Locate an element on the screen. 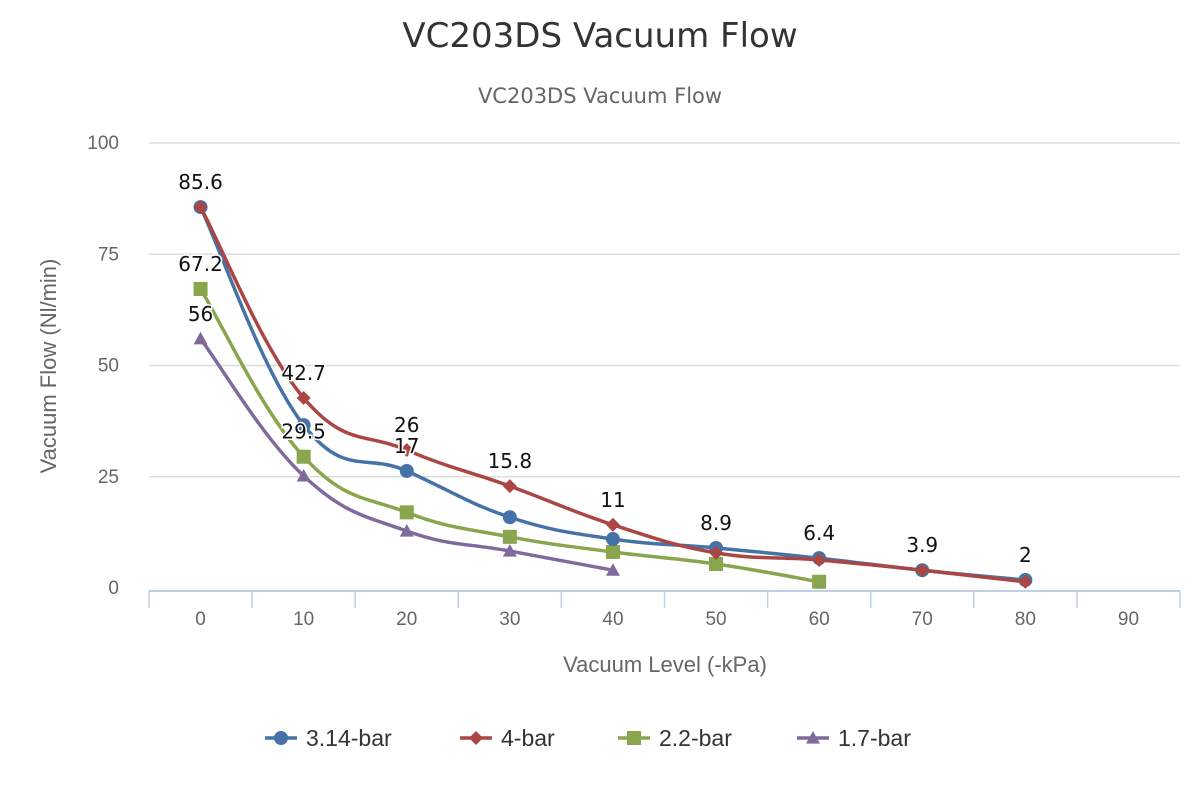 This screenshot has height=800, width=1200. data-label: 17 is located at coordinates (406, 446).